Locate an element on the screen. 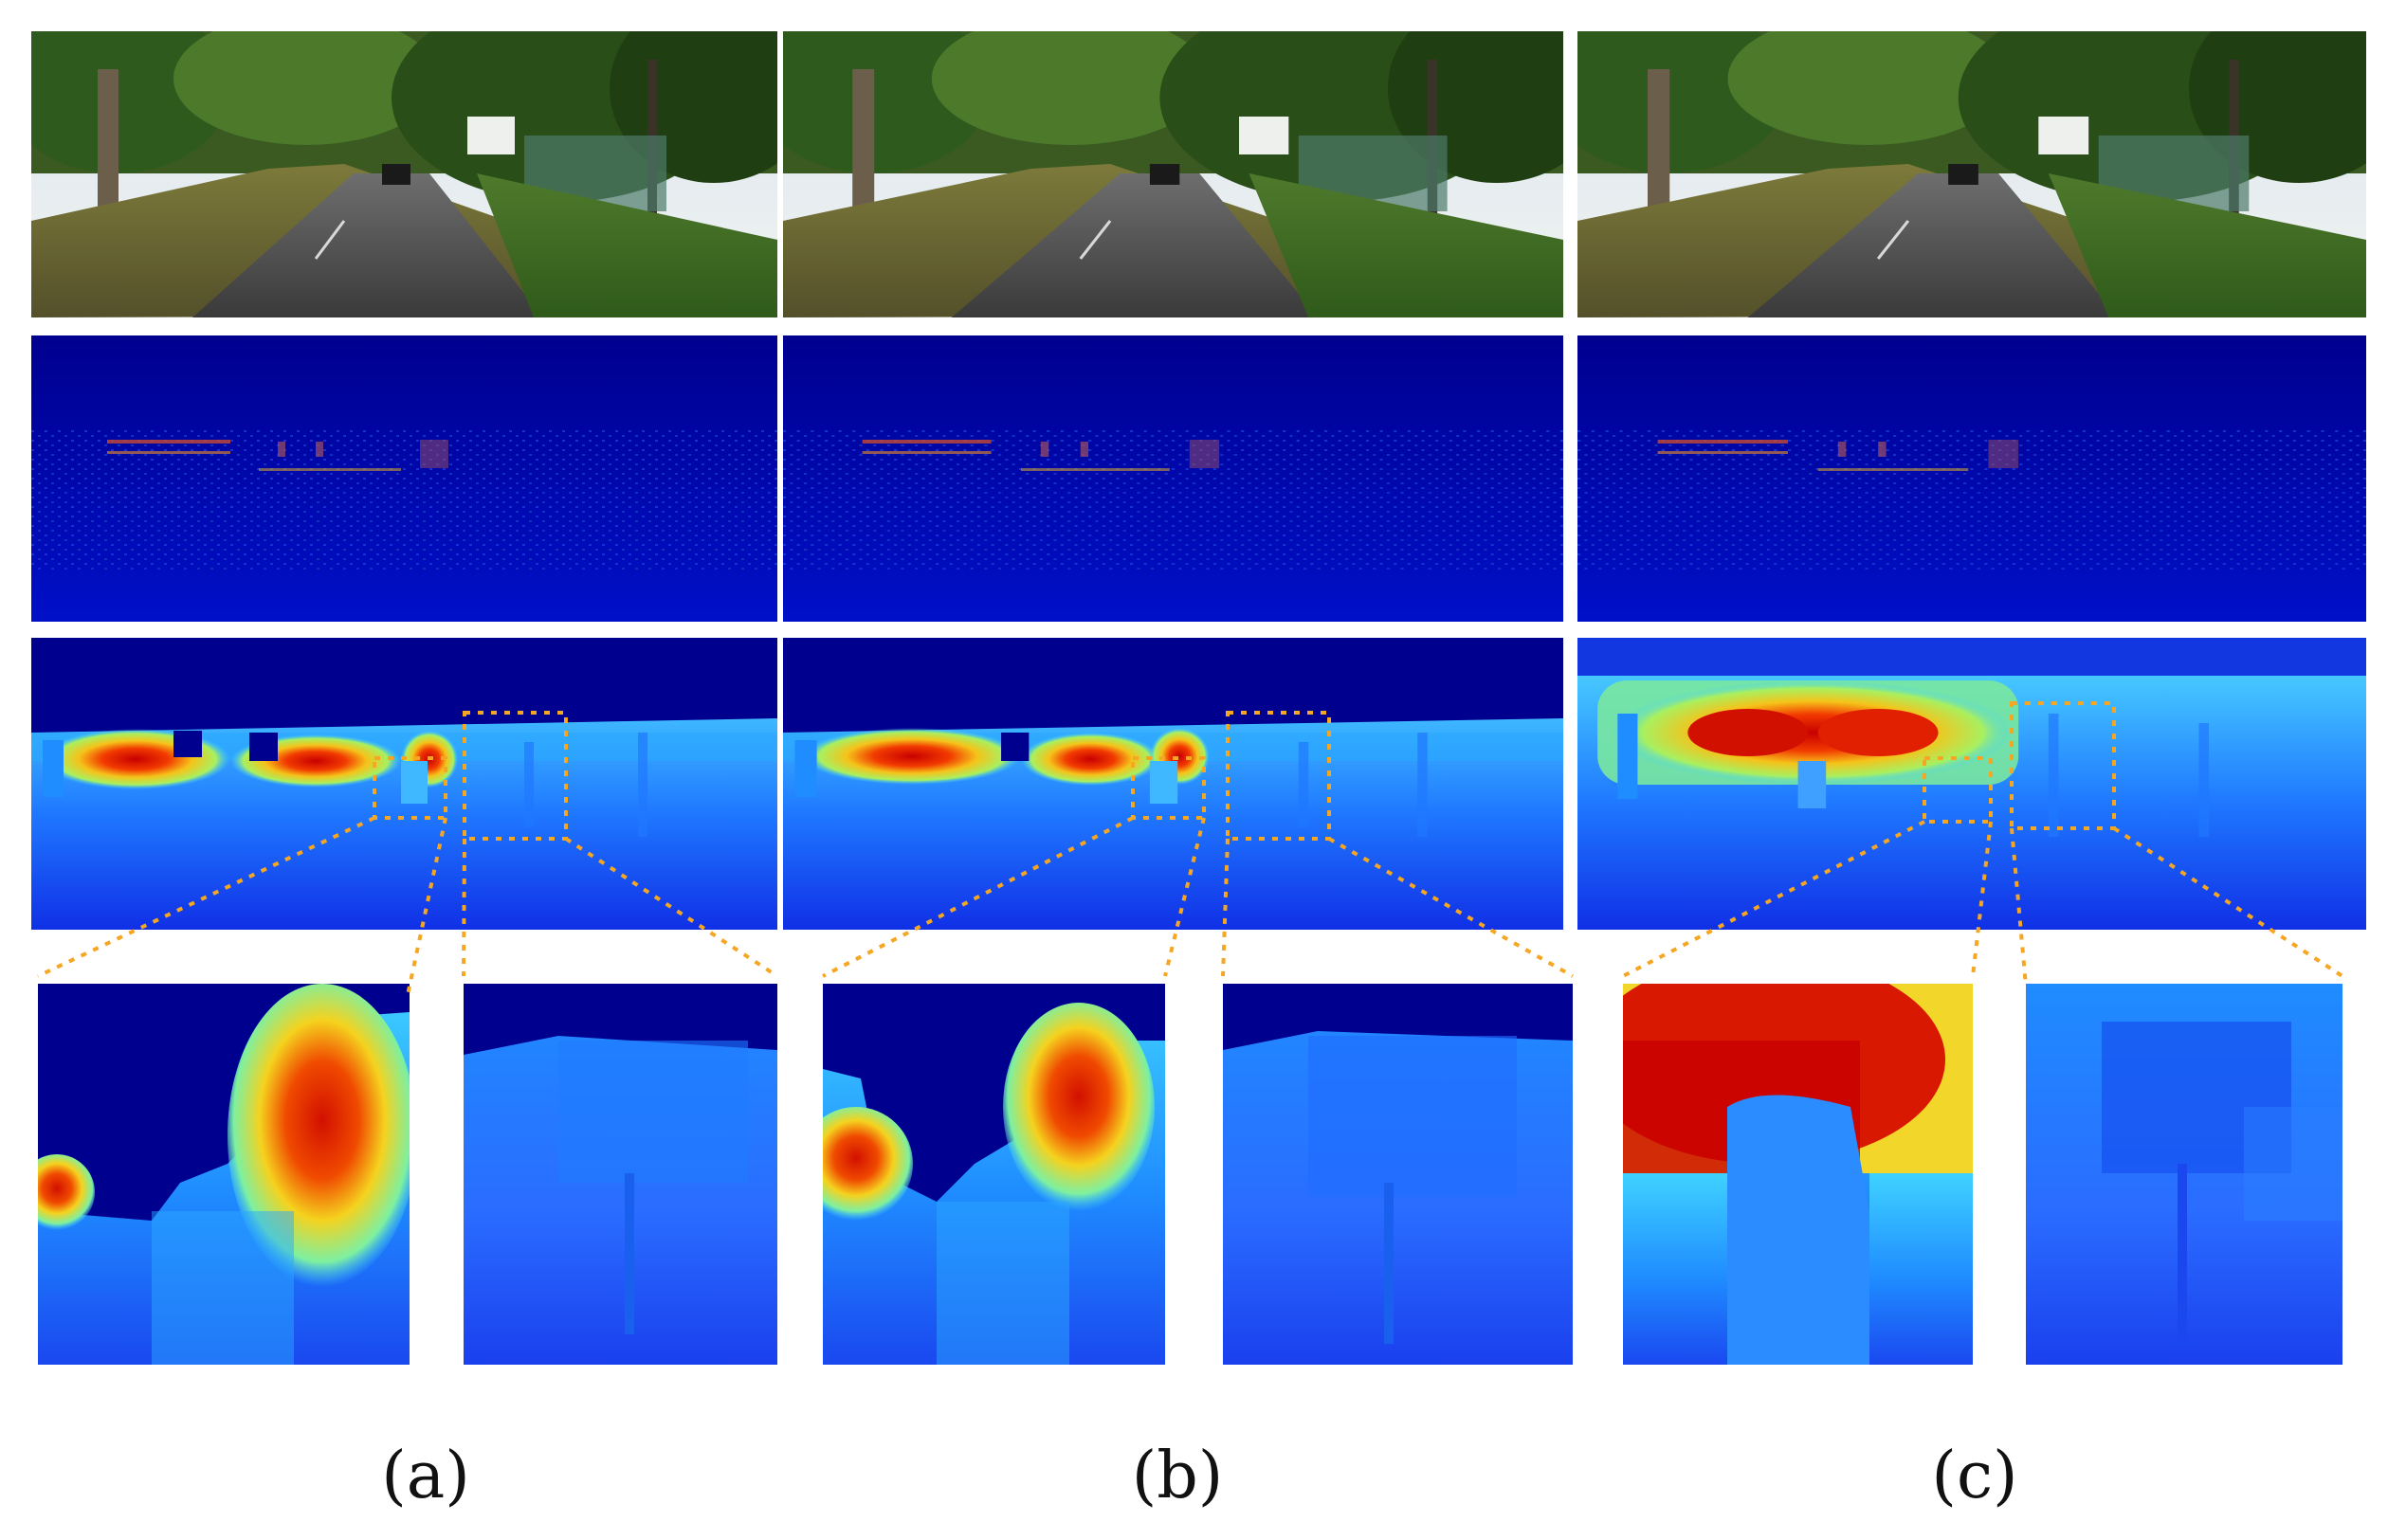  zoom-crop-b-right is located at coordinates (1398, 1175).